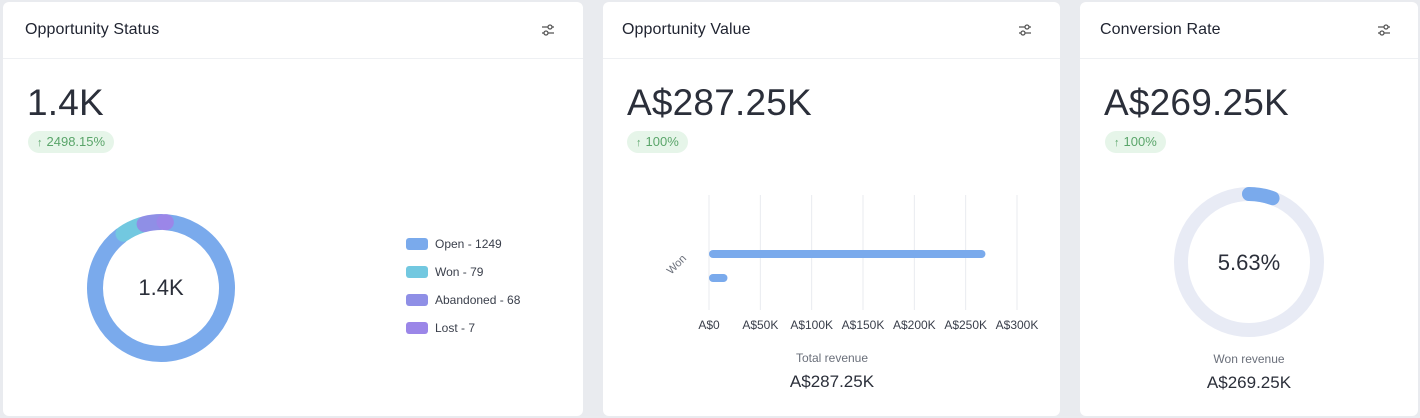  I want to click on gauge-chart: 5.63%, so click(1249, 262).